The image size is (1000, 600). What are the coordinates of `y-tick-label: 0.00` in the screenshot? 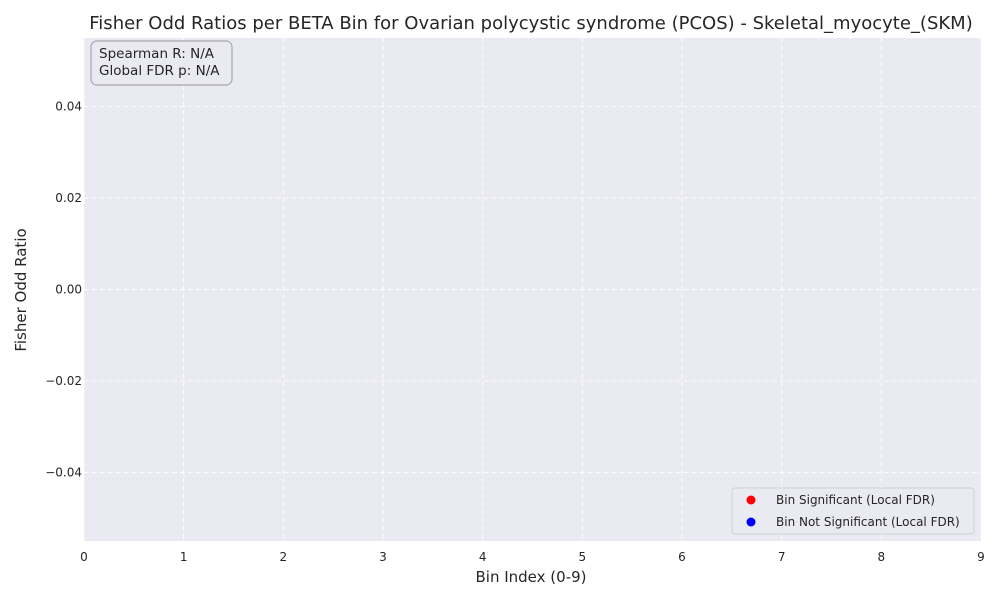 It's located at (68, 290).